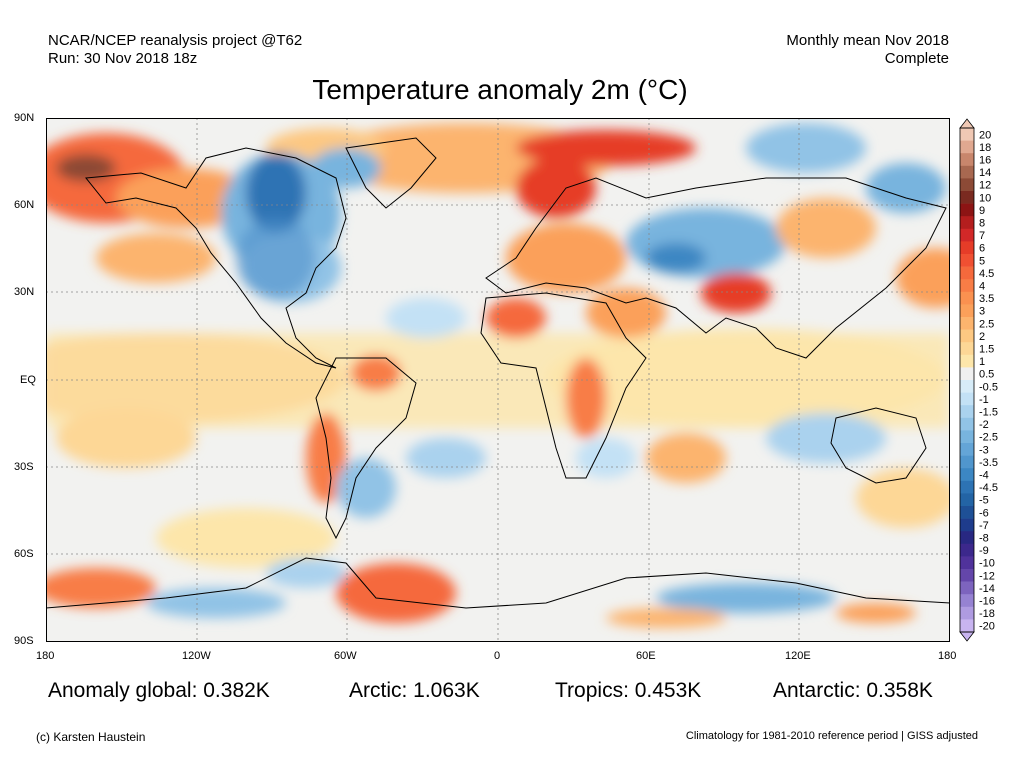 This screenshot has width=1024, height=768. What do you see at coordinates (984, 501) in the screenshot?
I see `colorbar-label: -5` at bounding box center [984, 501].